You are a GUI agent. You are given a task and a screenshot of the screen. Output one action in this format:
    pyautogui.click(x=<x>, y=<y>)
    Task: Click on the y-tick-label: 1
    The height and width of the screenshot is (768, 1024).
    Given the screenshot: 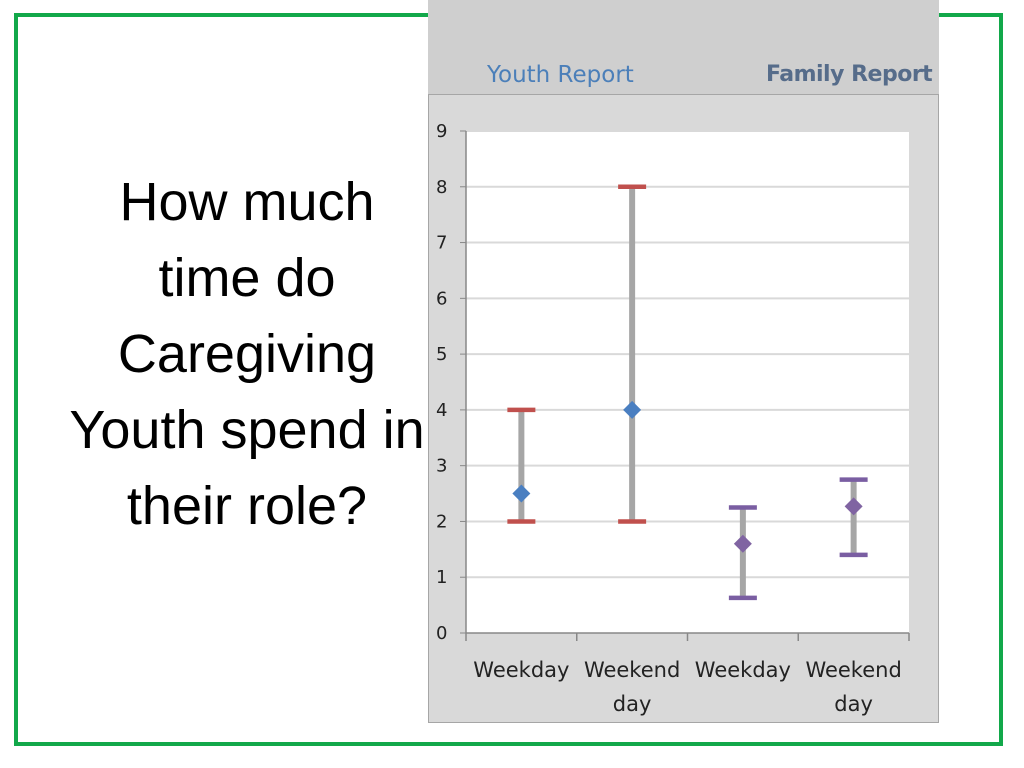 What is the action you would take?
    pyautogui.click(x=441, y=577)
    